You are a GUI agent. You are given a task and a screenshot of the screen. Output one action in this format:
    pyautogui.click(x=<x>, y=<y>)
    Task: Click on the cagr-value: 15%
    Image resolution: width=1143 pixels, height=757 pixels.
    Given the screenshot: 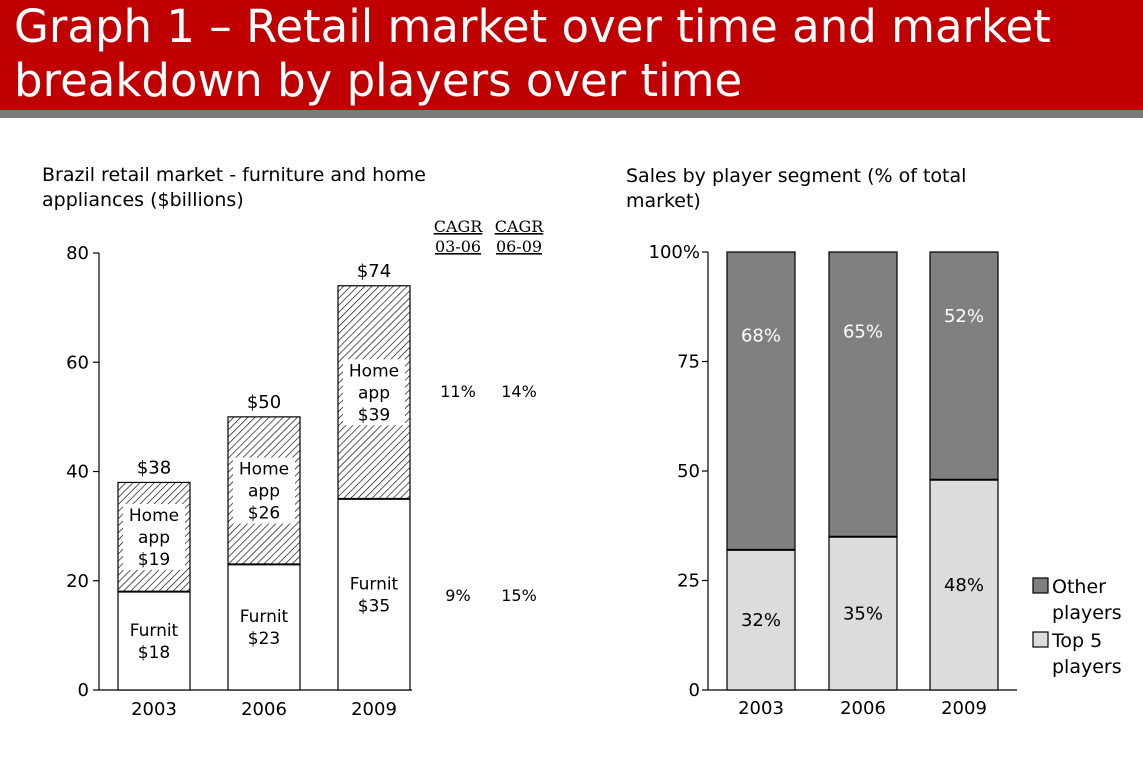 What is the action you would take?
    pyautogui.click(x=519, y=595)
    